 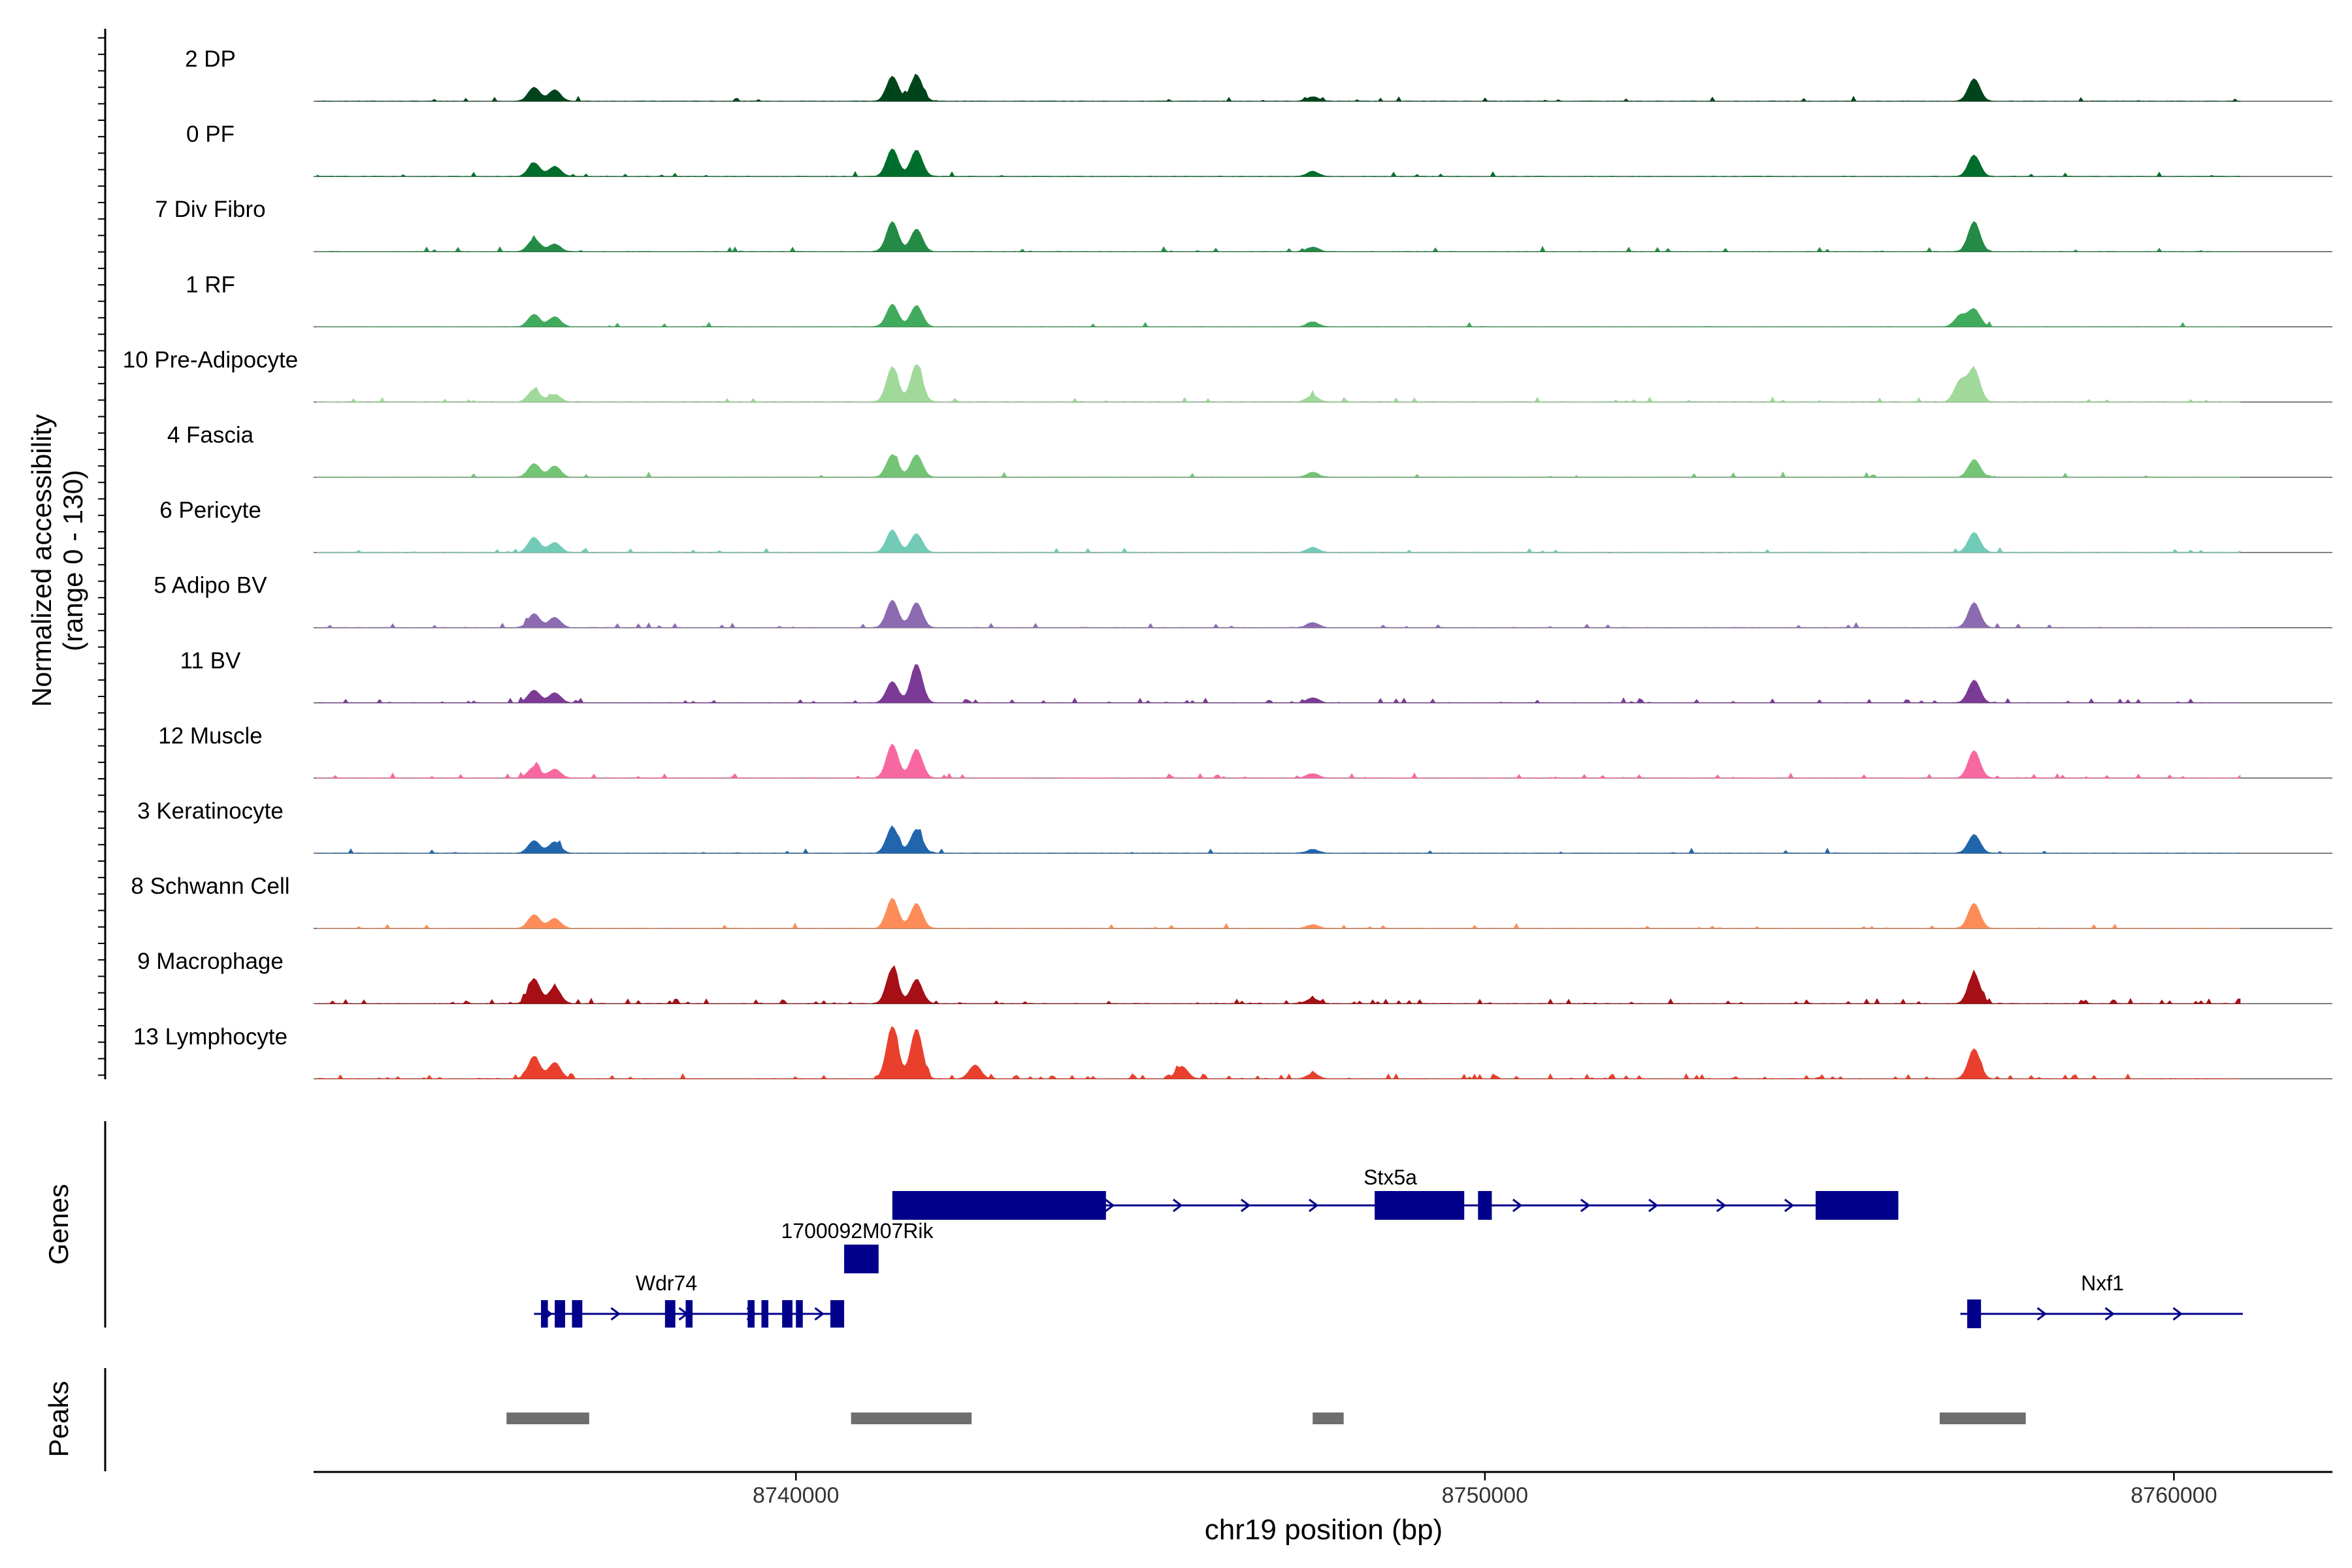 What do you see at coordinates (210, 811) in the screenshot?
I see `track-label: 3 Keratinocyte` at bounding box center [210, 811].